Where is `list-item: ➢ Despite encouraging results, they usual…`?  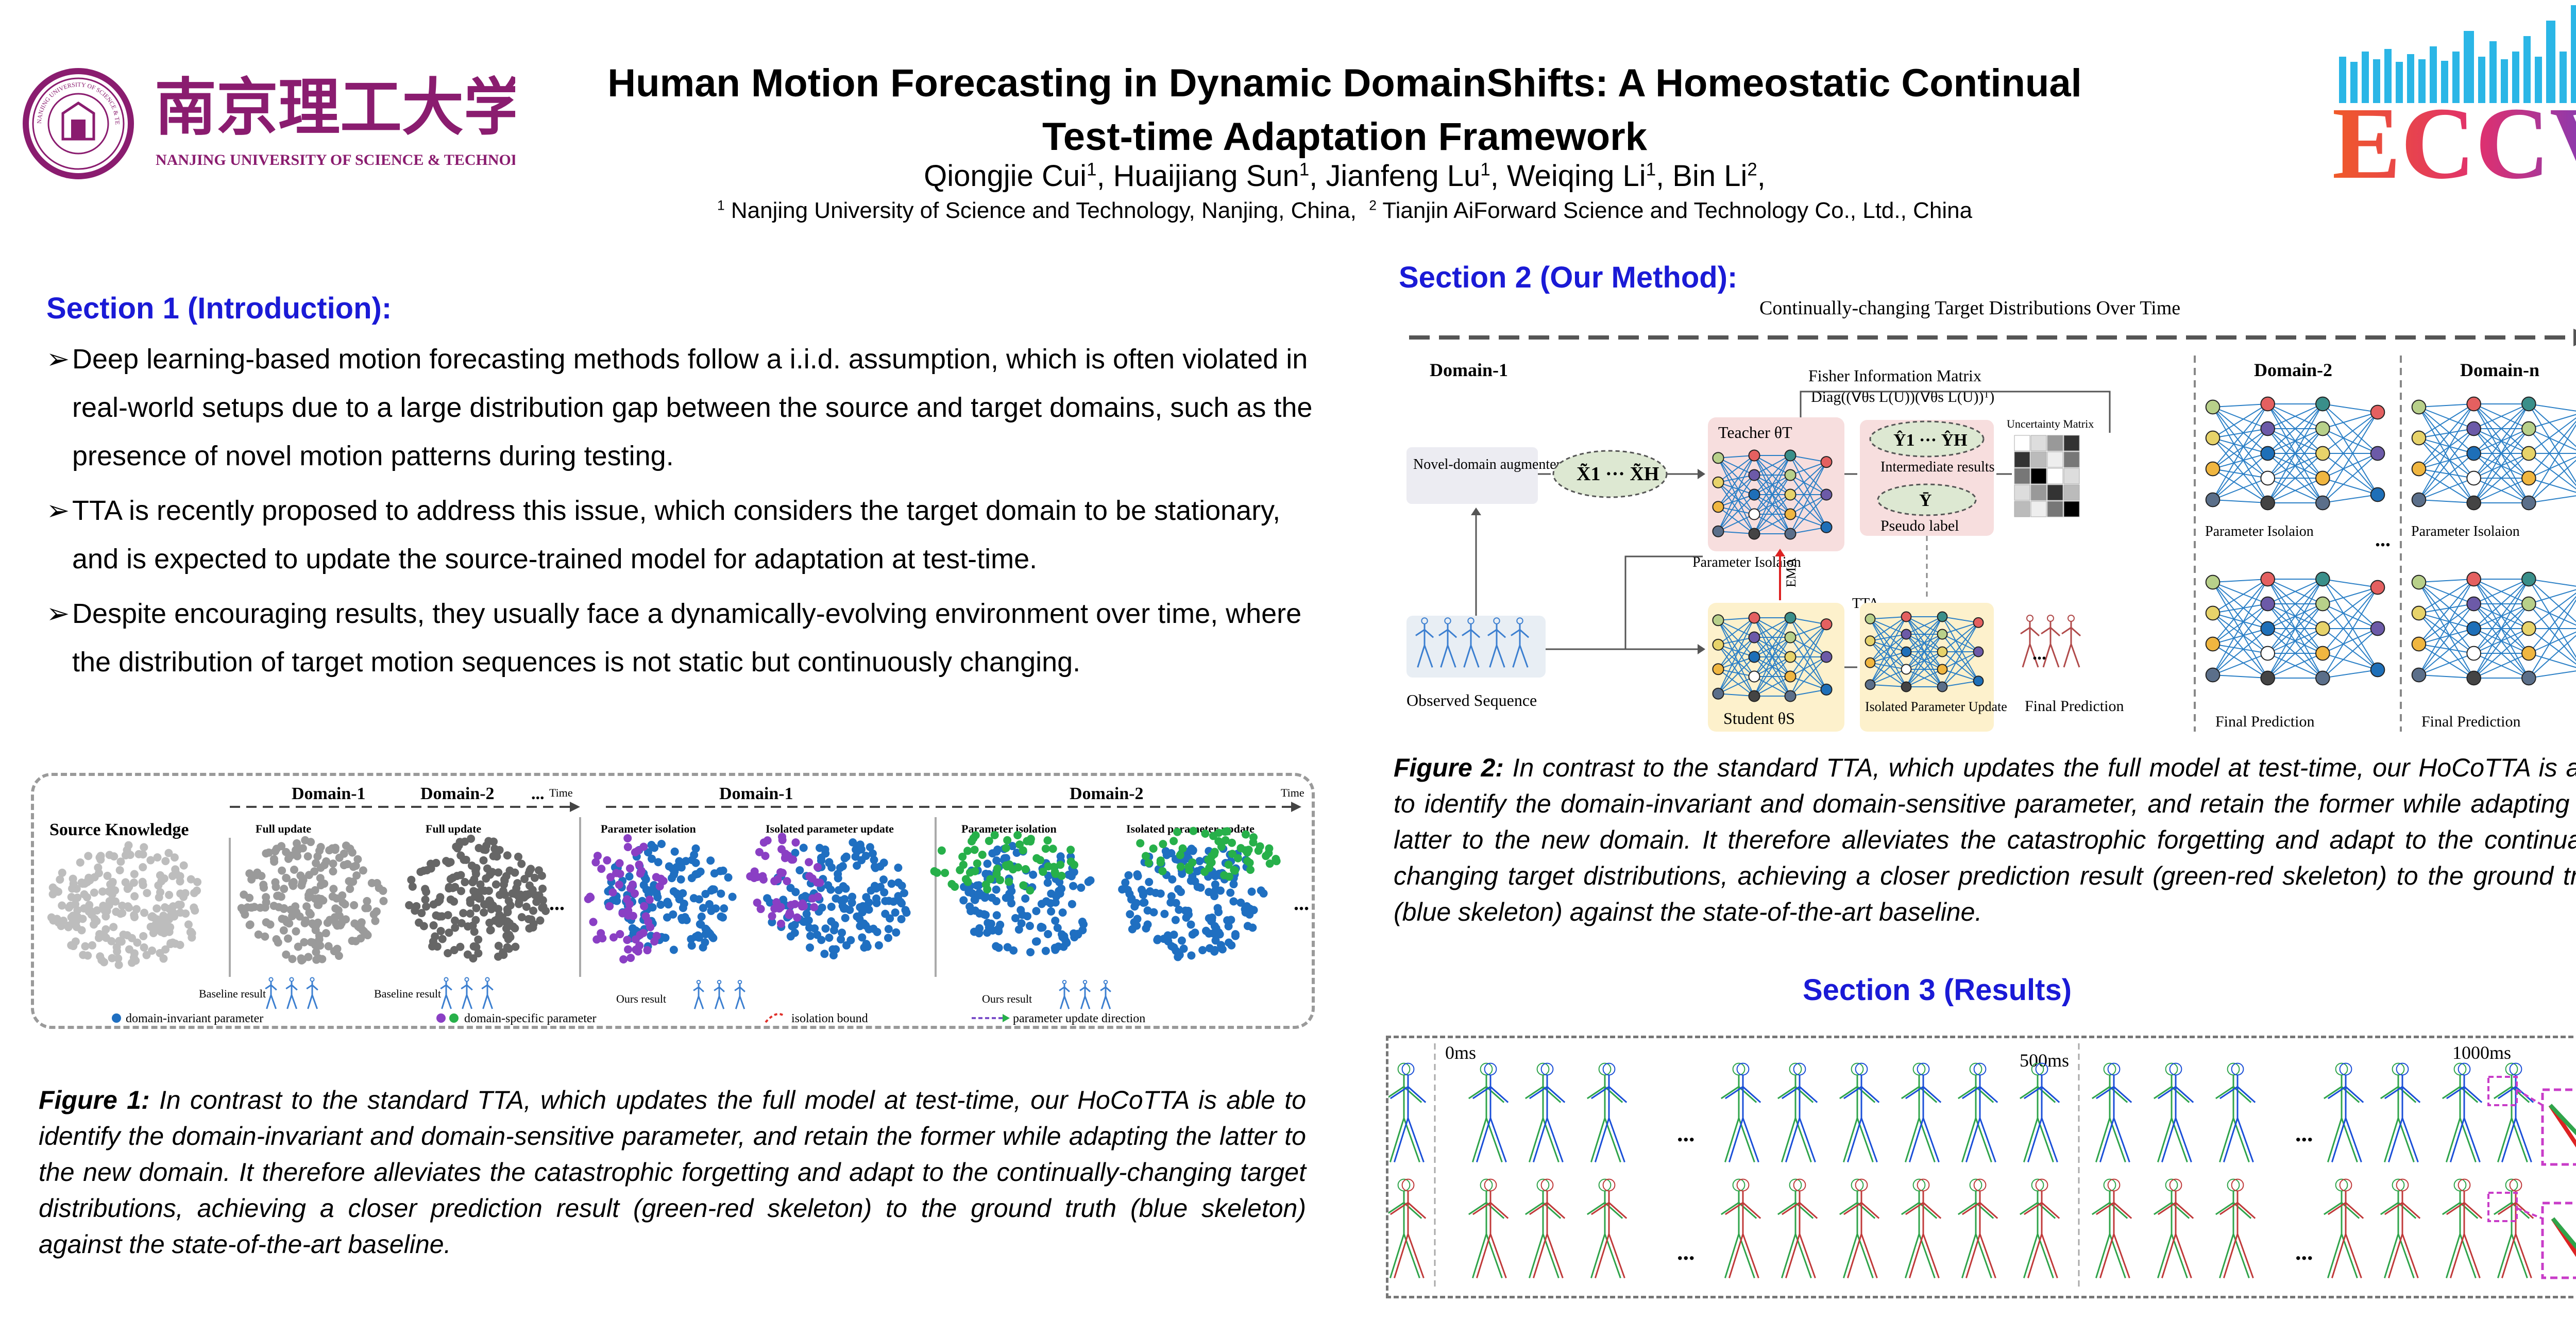 list-item: ➢ Despite encouraging results, they usual… is located at coordinates (690, 637).